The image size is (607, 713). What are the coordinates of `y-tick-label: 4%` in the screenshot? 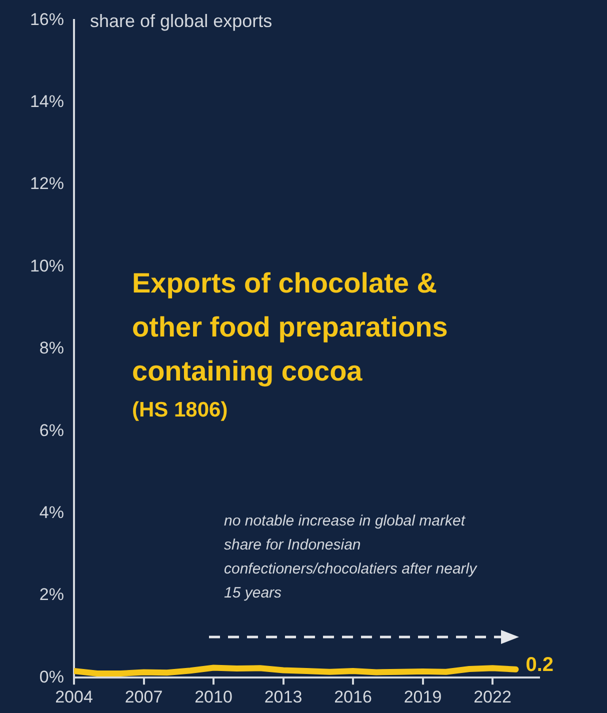 It's located at (51, 512).